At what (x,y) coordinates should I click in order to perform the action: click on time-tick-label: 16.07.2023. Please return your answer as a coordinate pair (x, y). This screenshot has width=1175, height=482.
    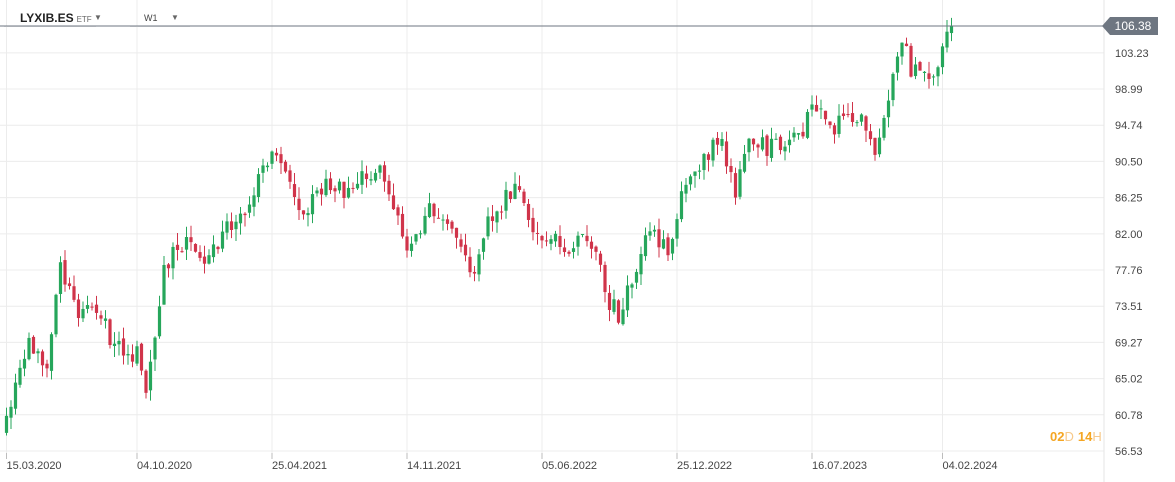
    Looking at the image, I should click on (839, 466).